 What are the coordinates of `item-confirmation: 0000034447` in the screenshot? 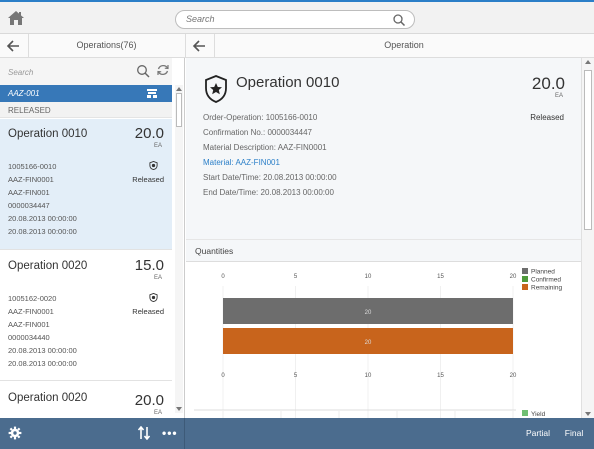 It's located at (29, 205).